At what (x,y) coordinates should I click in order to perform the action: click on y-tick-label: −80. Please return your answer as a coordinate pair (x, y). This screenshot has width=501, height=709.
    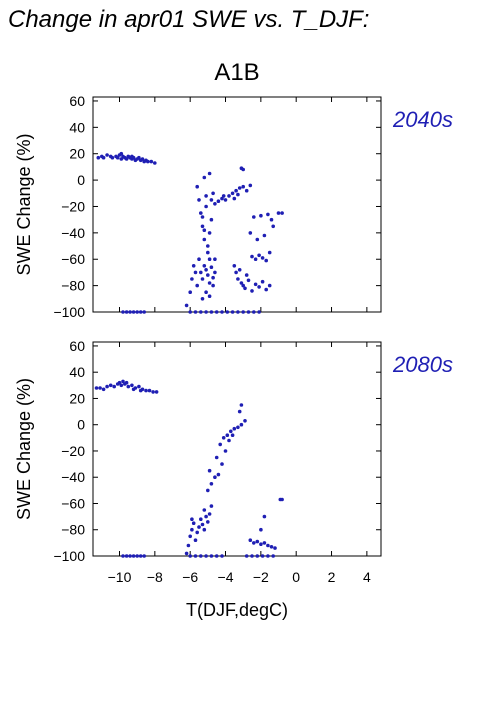
    Looking at the image, I should click on (73, 530).